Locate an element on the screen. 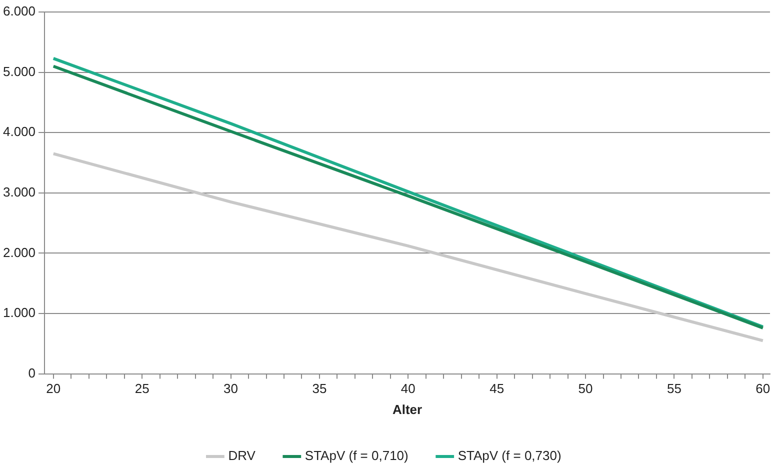  x-tick-label: 40 is located at coordinates (408, 388).